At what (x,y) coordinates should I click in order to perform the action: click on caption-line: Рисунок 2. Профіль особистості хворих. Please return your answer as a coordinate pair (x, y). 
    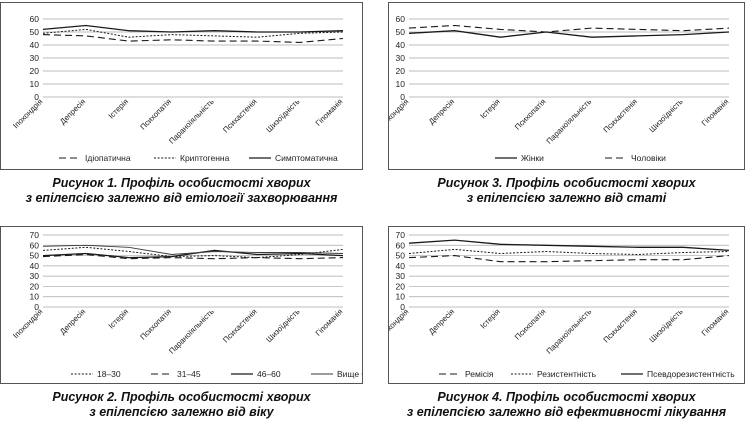
    Looking at the image, I should click on (181, 397).